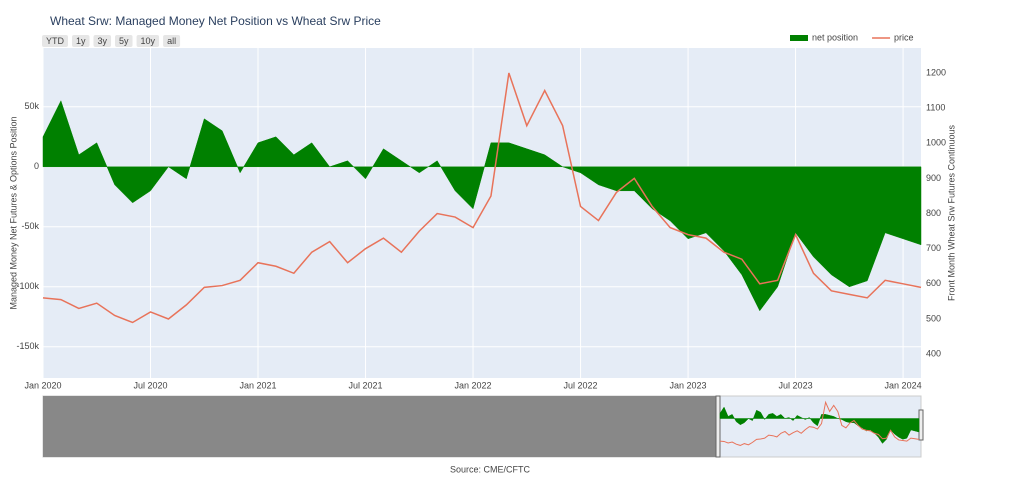 The image size is (1024, 500). What do you see at coordinates (150, 385) in the screenshot?
I see `x-tick-label: Jul 2020` at bounding box center [150, 385].